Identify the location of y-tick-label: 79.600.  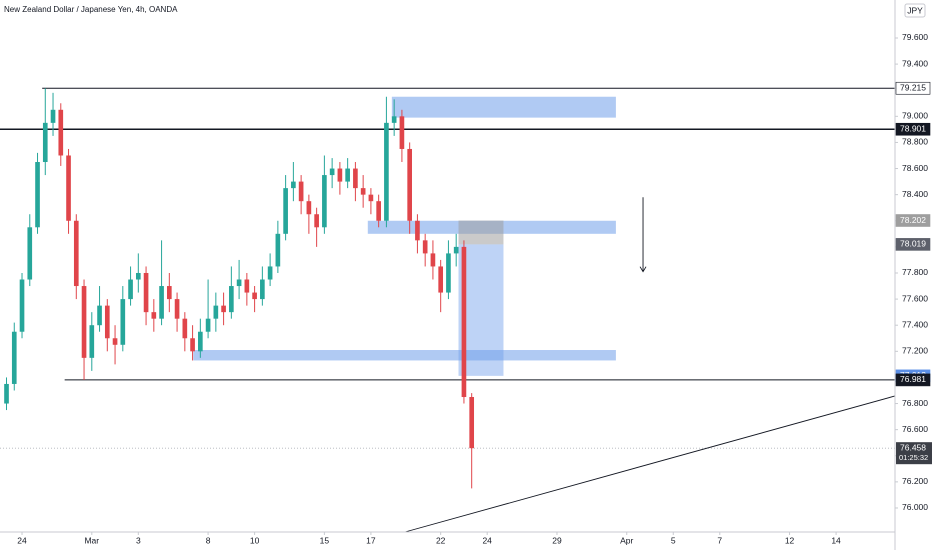
(915, 37).